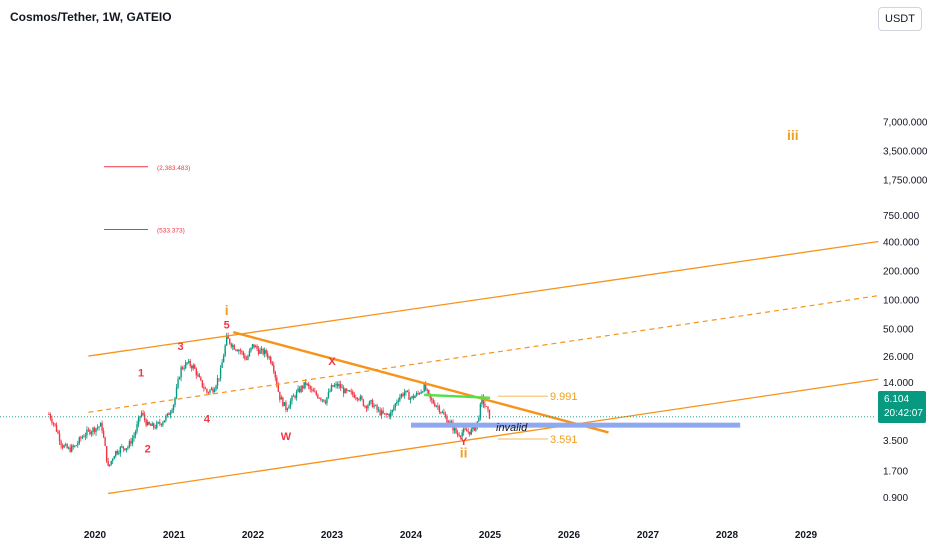 This screenshot has width=932, height=550. I want to click on x-axis: 2020 2021 2022 2023 2024 2025 2026 2027 2028 2029, so click(451, 535).